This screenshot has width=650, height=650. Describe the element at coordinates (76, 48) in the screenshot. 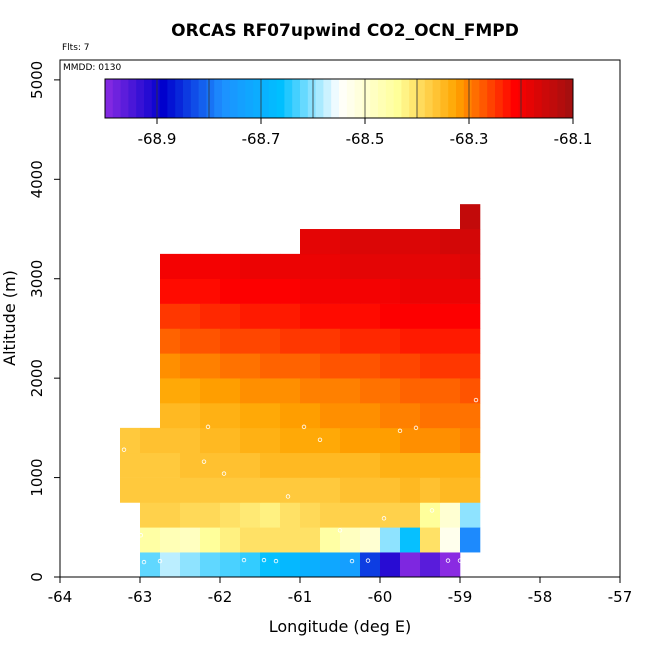

I see `flights-annotation: Flts: 7` at that location.